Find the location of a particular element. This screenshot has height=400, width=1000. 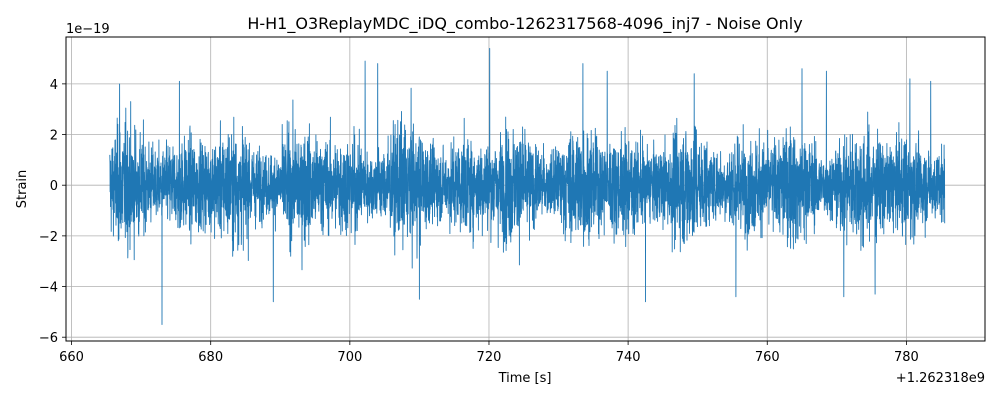

x-offset-label: +1.262318e9 is located at coordinates (940, 378).